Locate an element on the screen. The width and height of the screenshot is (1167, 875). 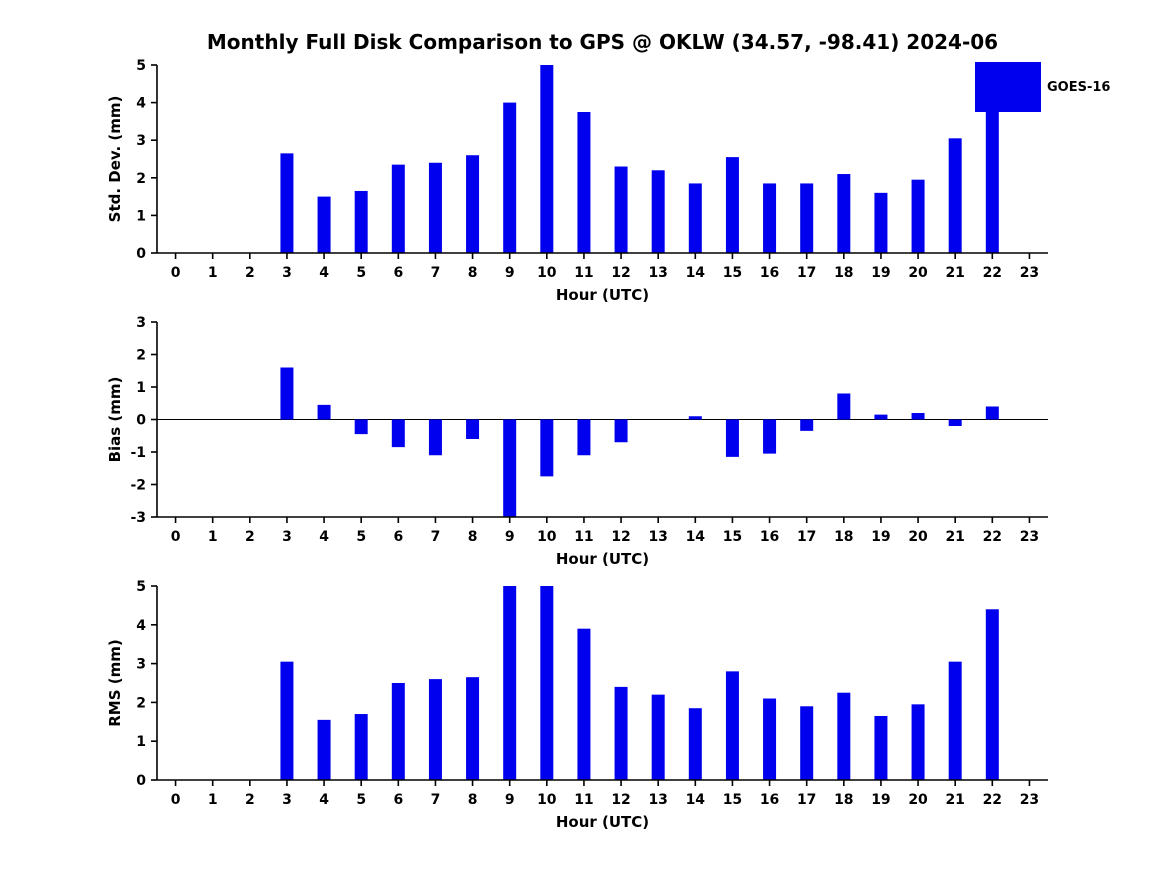
legend: GOES-16 is located at coordinates (1042, 87).